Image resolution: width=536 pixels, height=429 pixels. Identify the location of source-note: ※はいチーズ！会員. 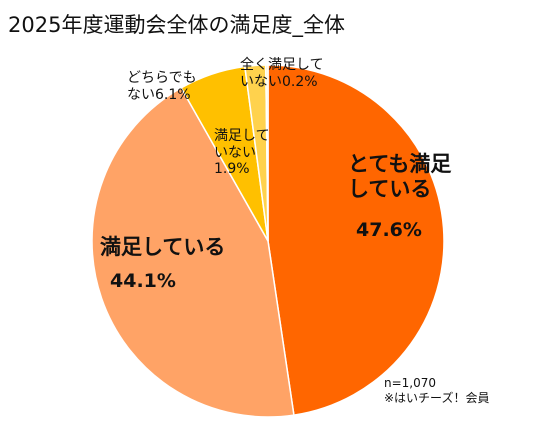
(437, 398).